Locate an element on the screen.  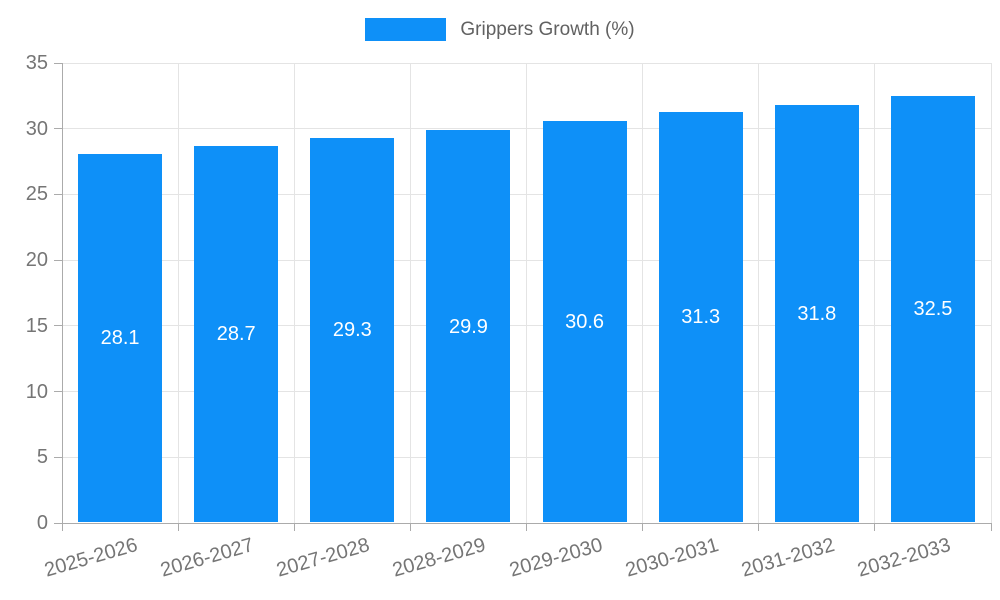
bar-value-label: 31.8 is located at coordinates (817, 314).